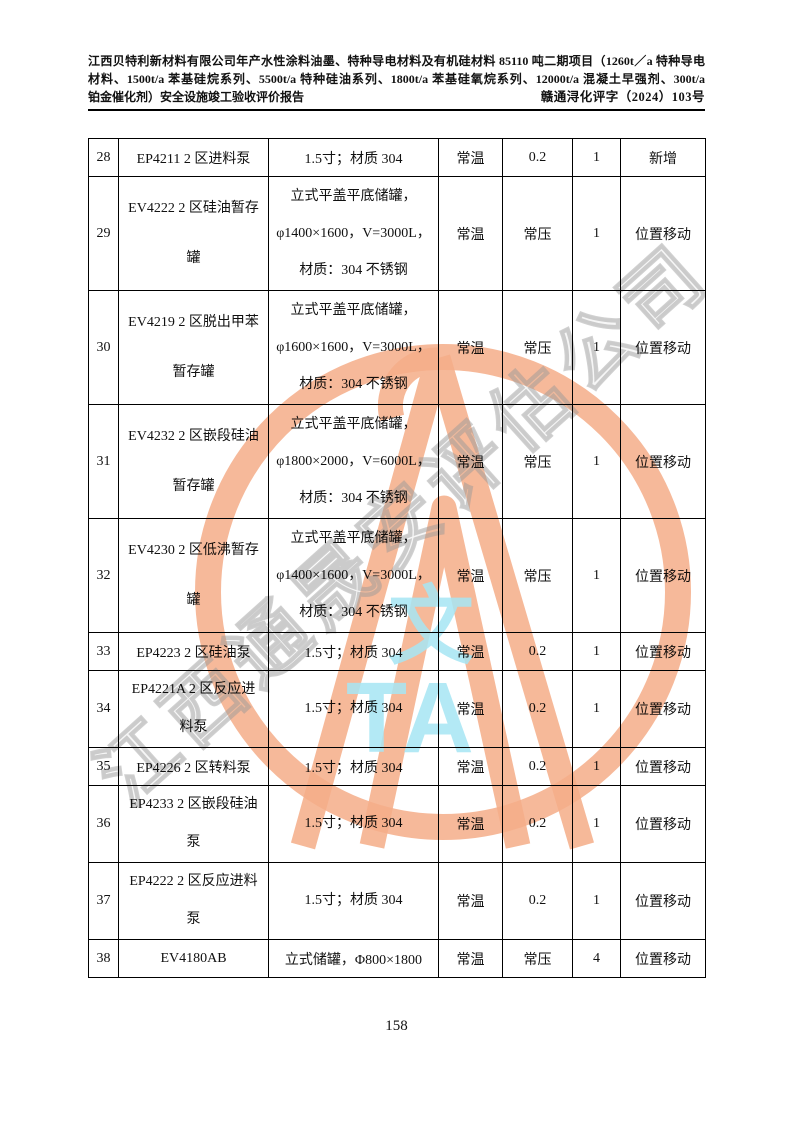 The width and height of the screenshot is (793, 1122). I want to click on cell-name: EP4223 2 区硅油泵, so click(193, 651).